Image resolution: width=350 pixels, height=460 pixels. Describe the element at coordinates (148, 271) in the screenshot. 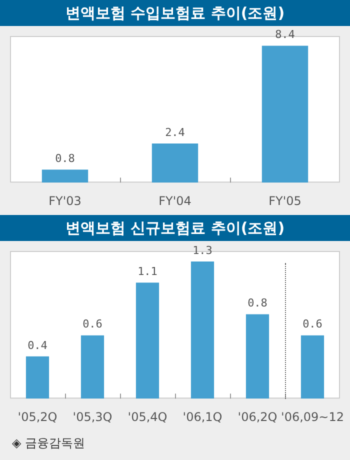

I see `data-label: 1.1` at that location.